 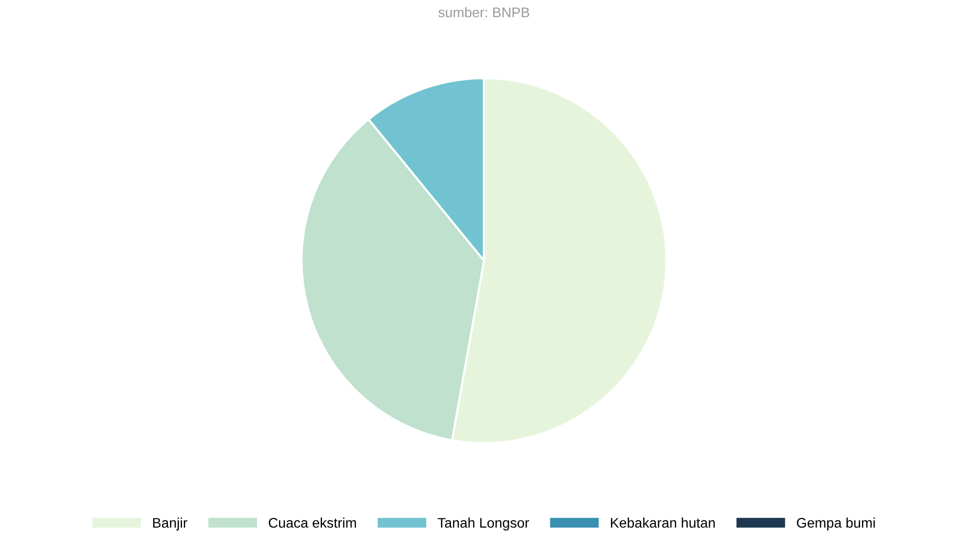 I want to click on legend-label: Cuaca ekstrim, so click(x=312, y=523).